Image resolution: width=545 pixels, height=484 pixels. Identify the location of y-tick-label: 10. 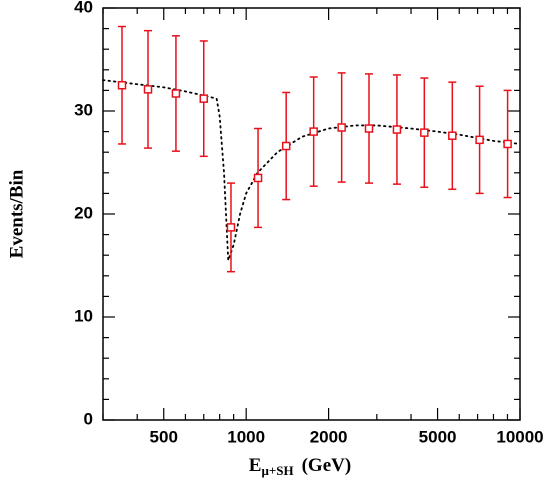
(83, 315).